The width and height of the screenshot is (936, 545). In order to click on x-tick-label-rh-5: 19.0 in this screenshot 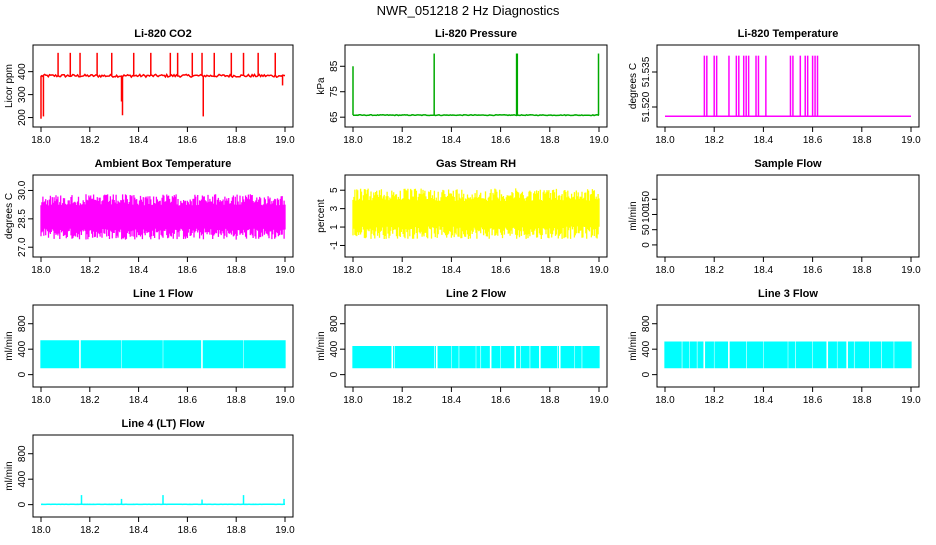, I will do `click(599, 270)`.